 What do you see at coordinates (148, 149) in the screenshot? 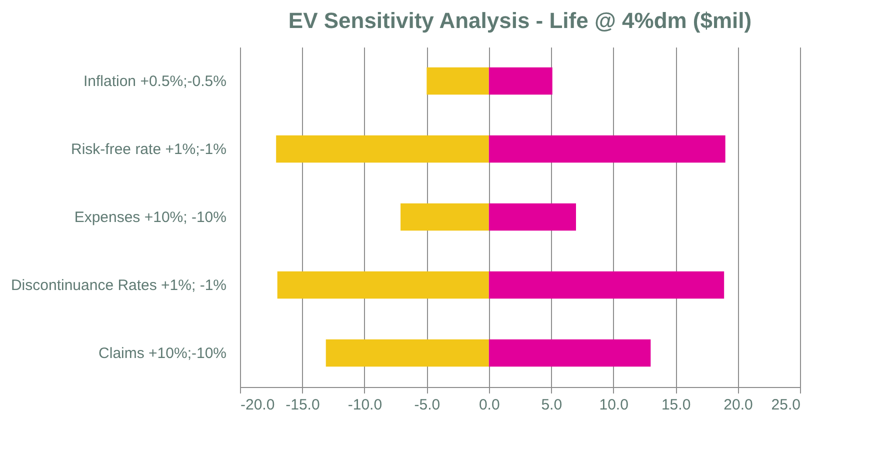
I see `y-tick-label: Risk-free rate +1%;-1%` at bounding box center [148, 149].